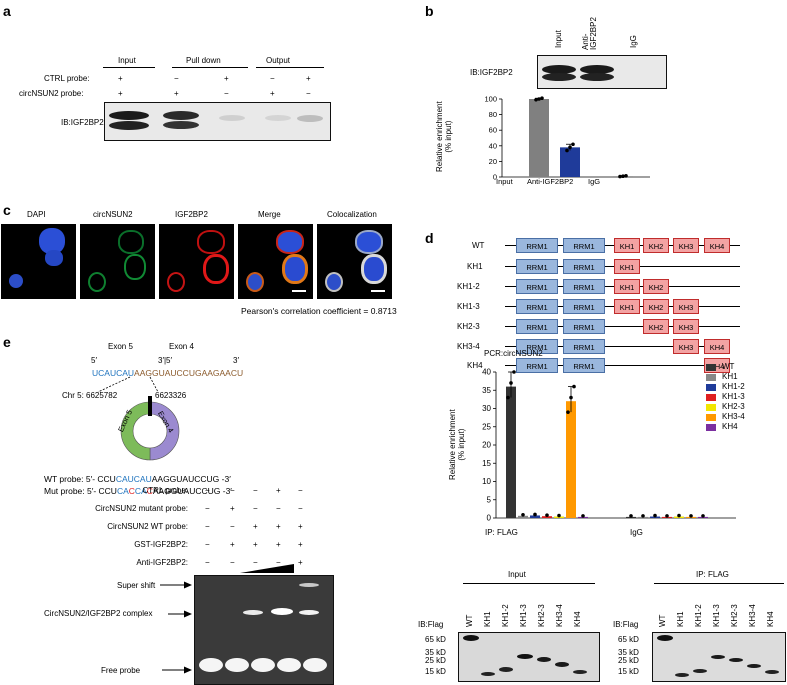 The height and width of the screenshot is (685, 787). I want to click on d-marker-15: 15 kD, so click(435, 671).